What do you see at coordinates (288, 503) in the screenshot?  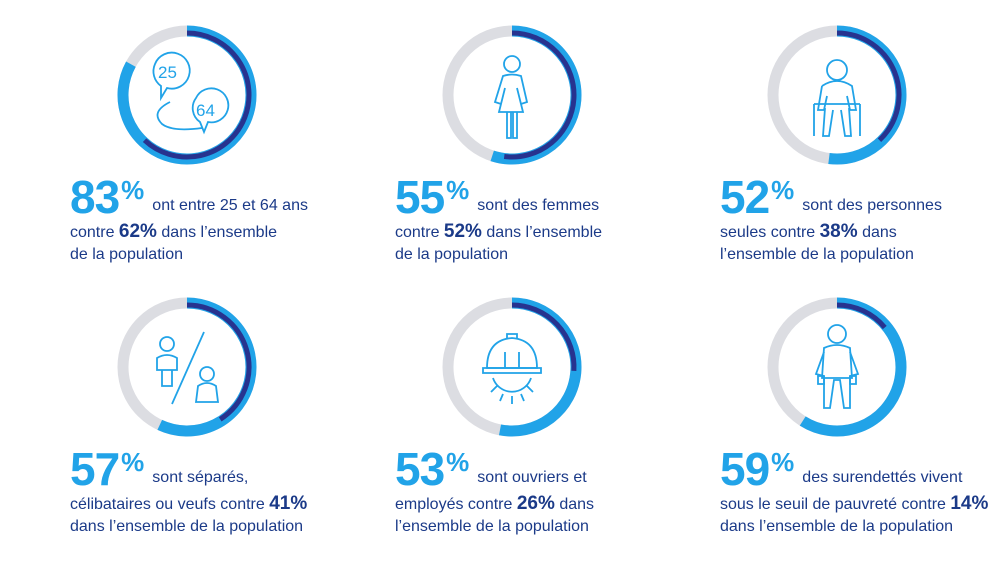 I see `comparison-value: 41%` at bounding box center [288, 503].